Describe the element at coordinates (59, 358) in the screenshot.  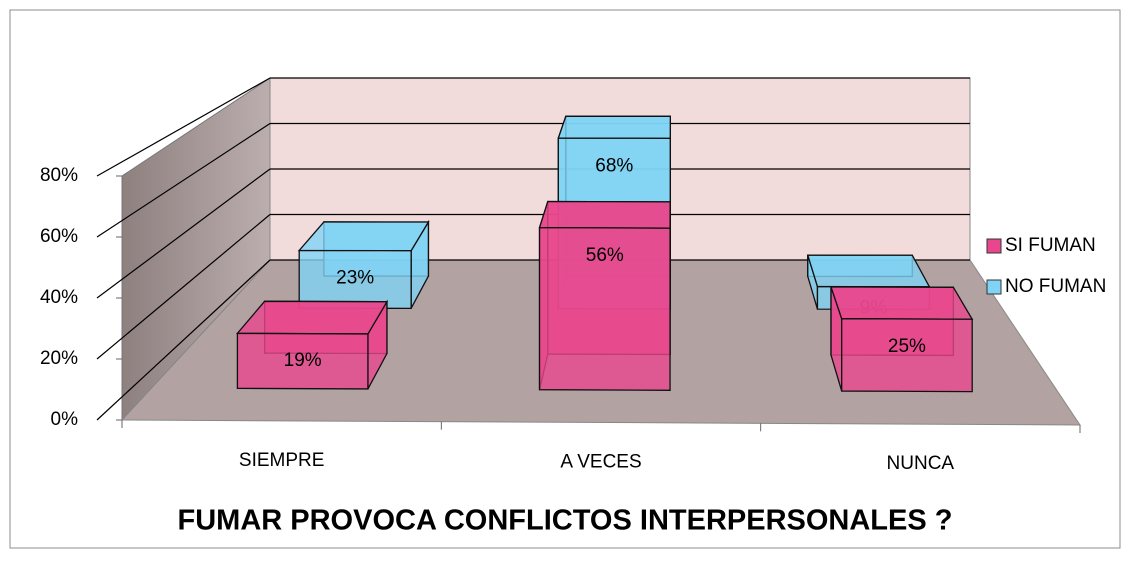
I see `y-tick-label: 20%` at that location.